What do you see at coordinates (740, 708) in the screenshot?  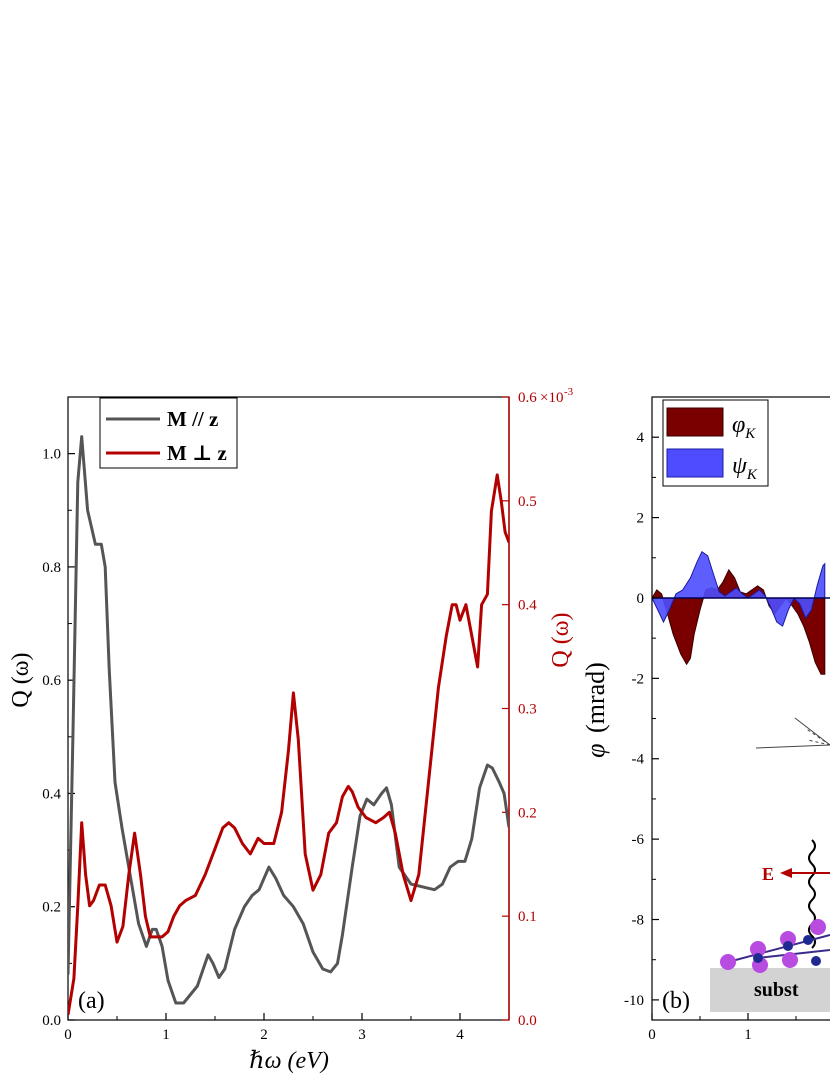 I see `panel-b-frame` at bounding box center [740, 708].